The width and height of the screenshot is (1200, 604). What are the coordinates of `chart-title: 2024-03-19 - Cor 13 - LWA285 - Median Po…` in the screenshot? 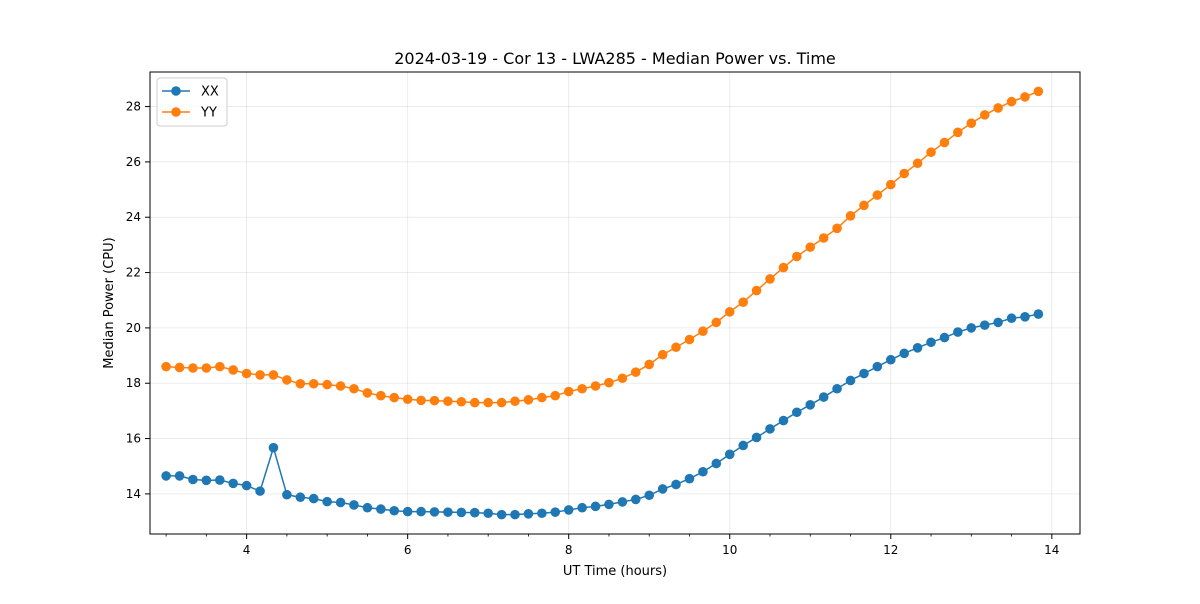 It's located at (615, 58).